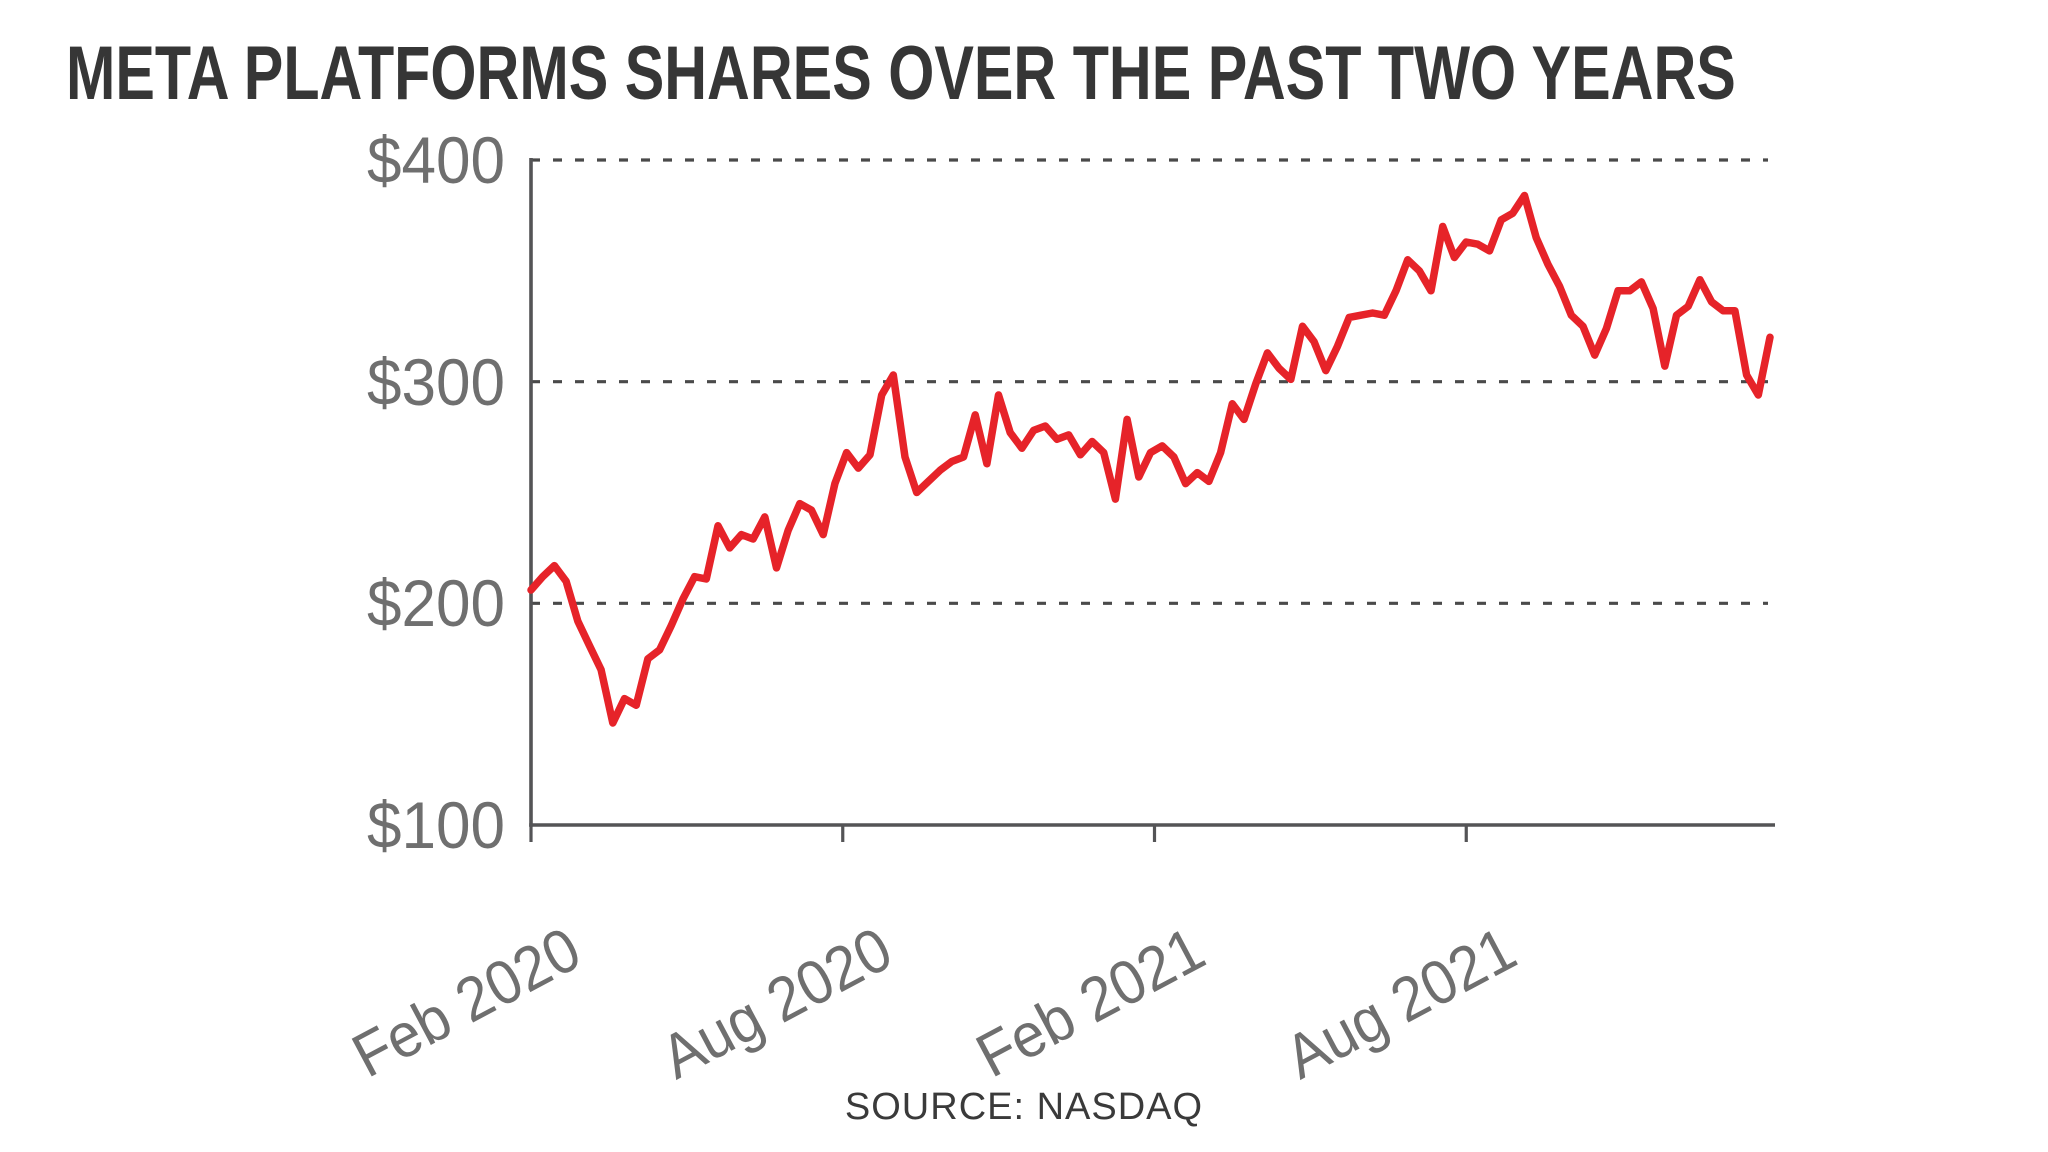 The image size is (2048, 1152). What do you see at coordinates (435, 381) in the screenshot?
I see `y-axis-label-300: $300` at bounding box center [435, 381].